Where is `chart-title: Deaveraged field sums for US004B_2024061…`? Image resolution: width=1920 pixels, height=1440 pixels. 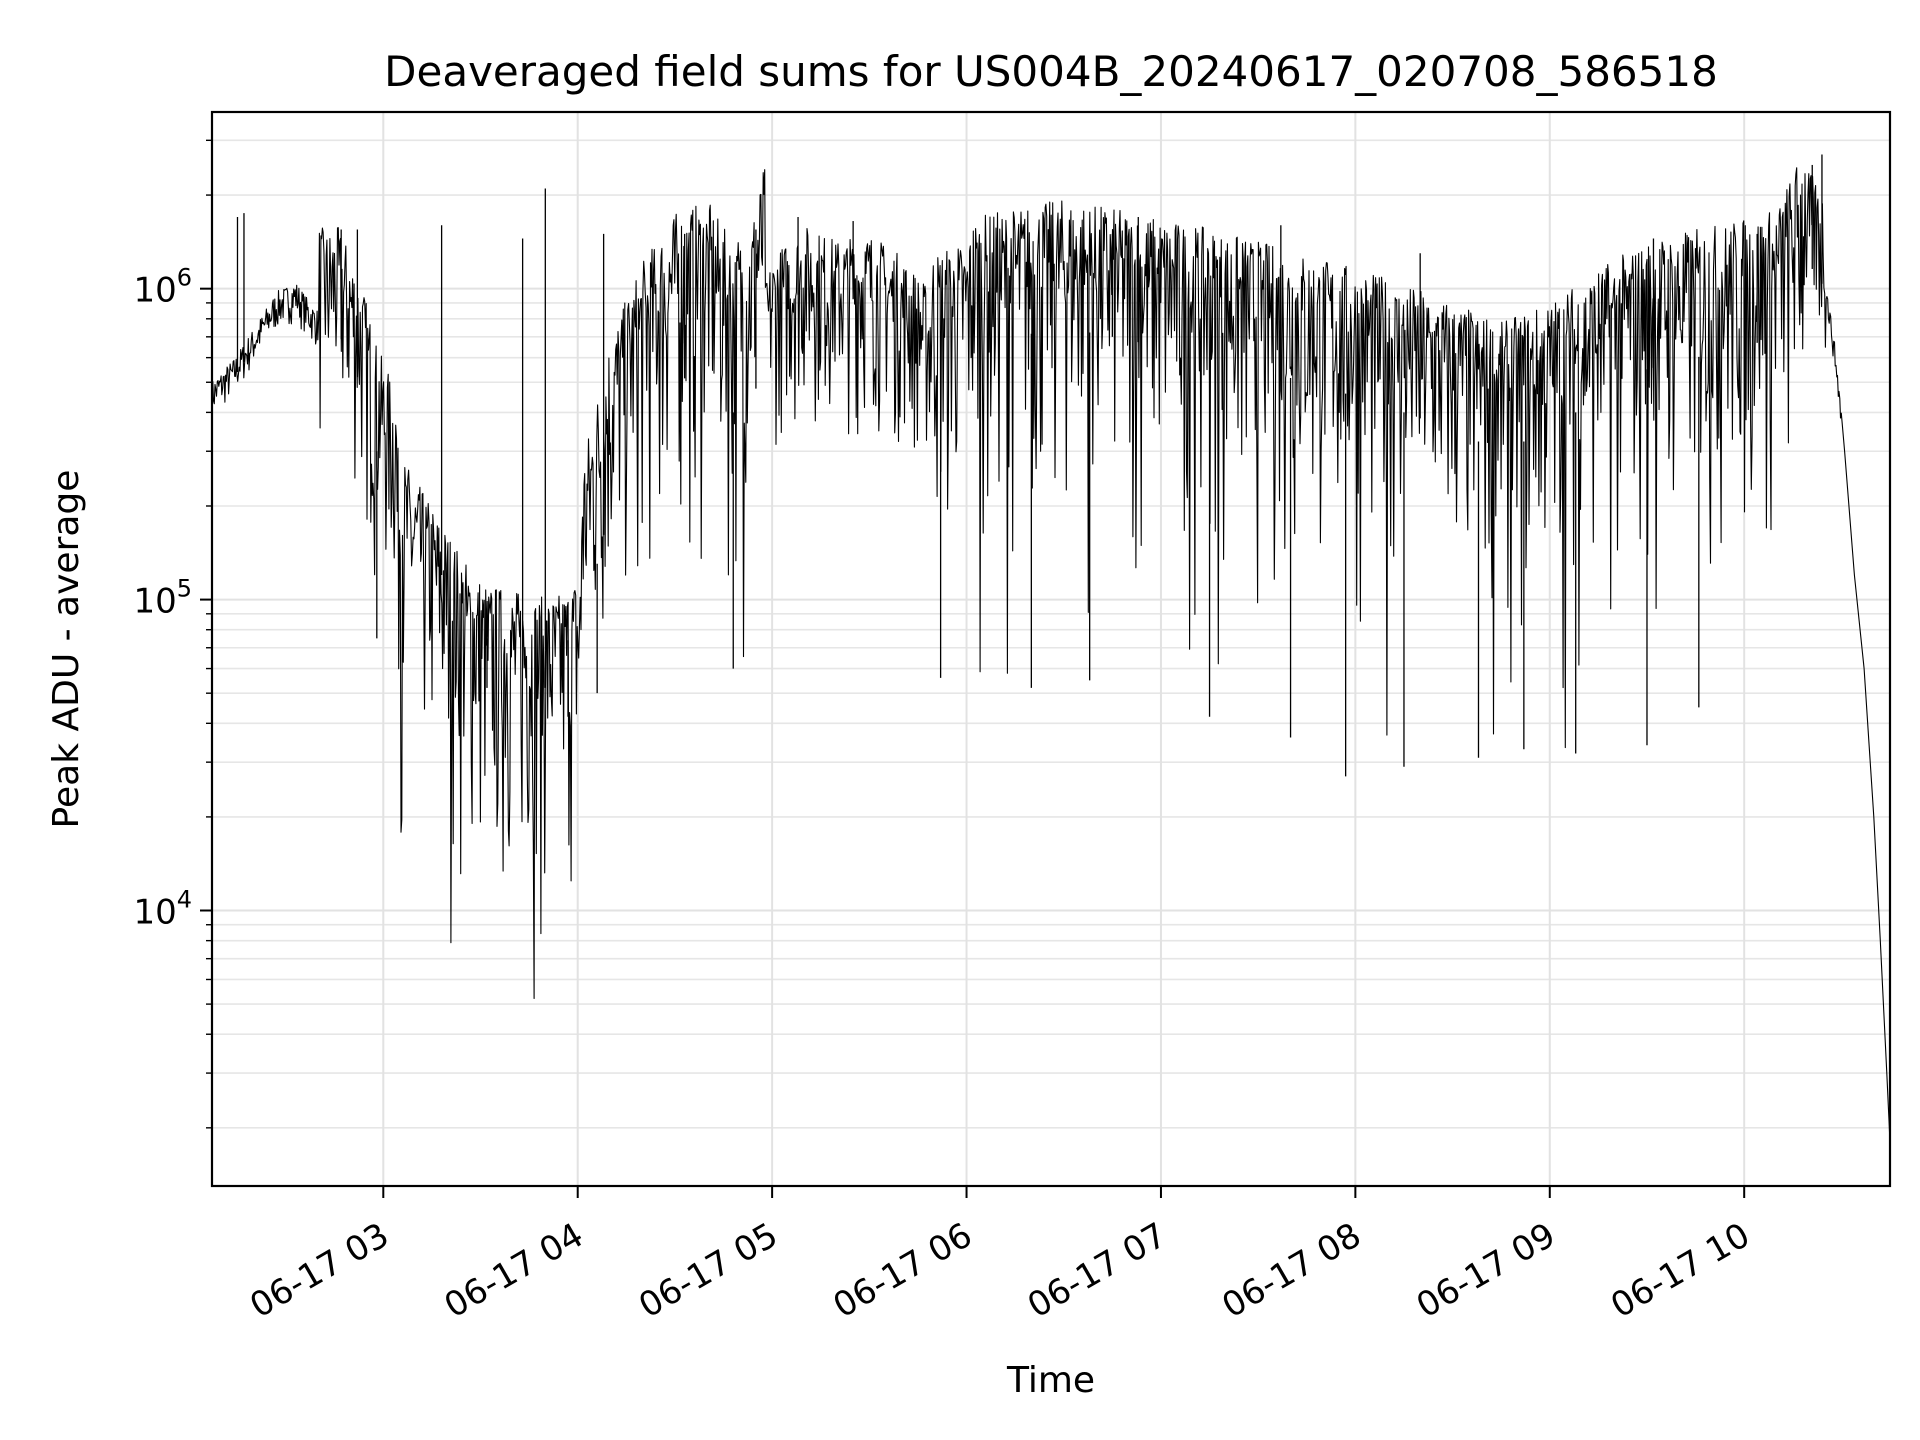 chart-title: Deaveraged field sums for US004B_2024061… is located at coordinates (1051, 71).